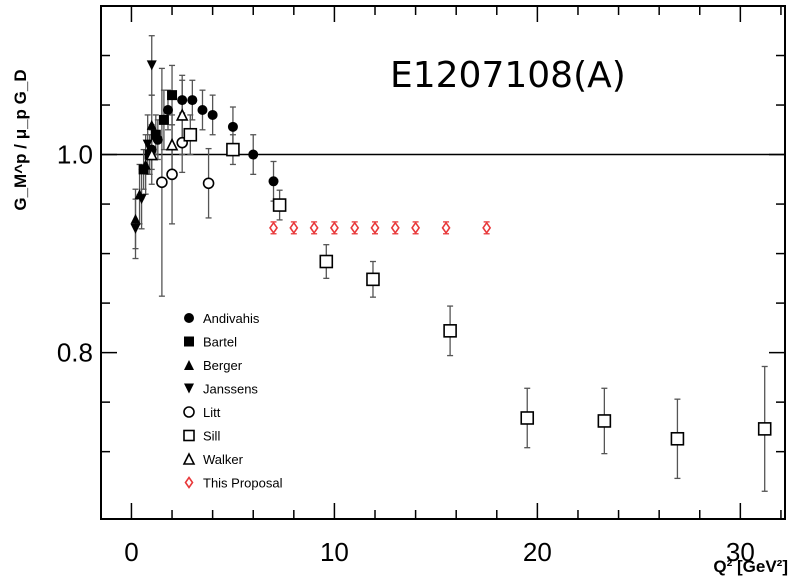  Describe the element at coordinates (223, 365) in the screenshot. I see `legend-label: Berger` at that location.